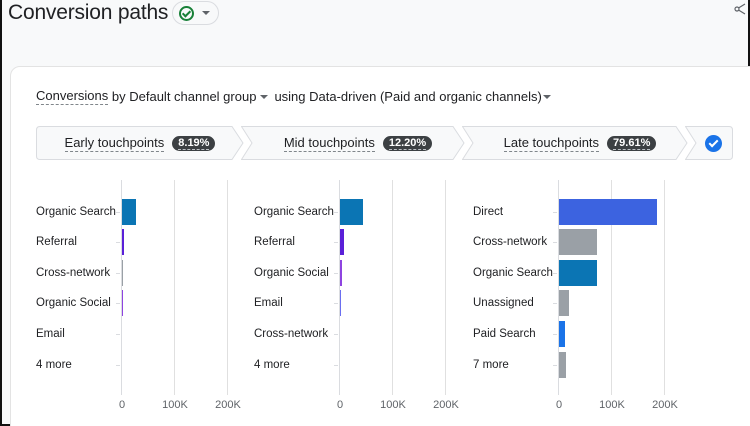  I want to click on by-text: by, so click(119, 96).